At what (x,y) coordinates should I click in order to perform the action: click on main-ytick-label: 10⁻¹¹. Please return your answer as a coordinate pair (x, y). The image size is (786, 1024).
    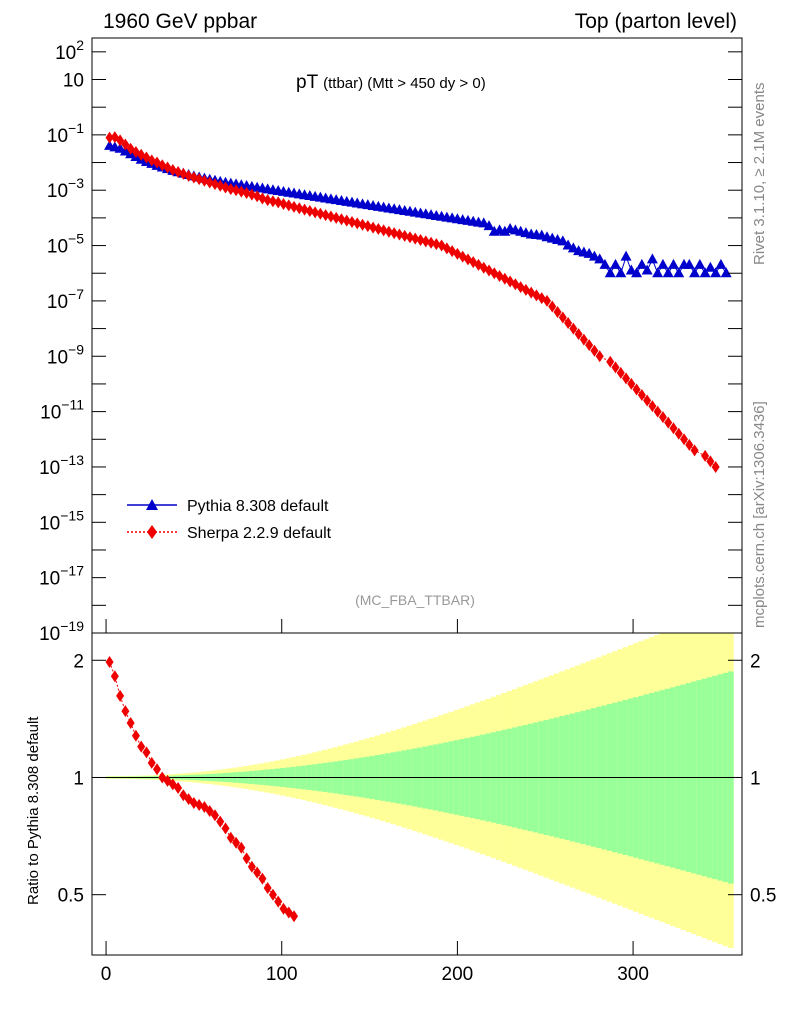
    Looking at the image, I should click on (62, 410).